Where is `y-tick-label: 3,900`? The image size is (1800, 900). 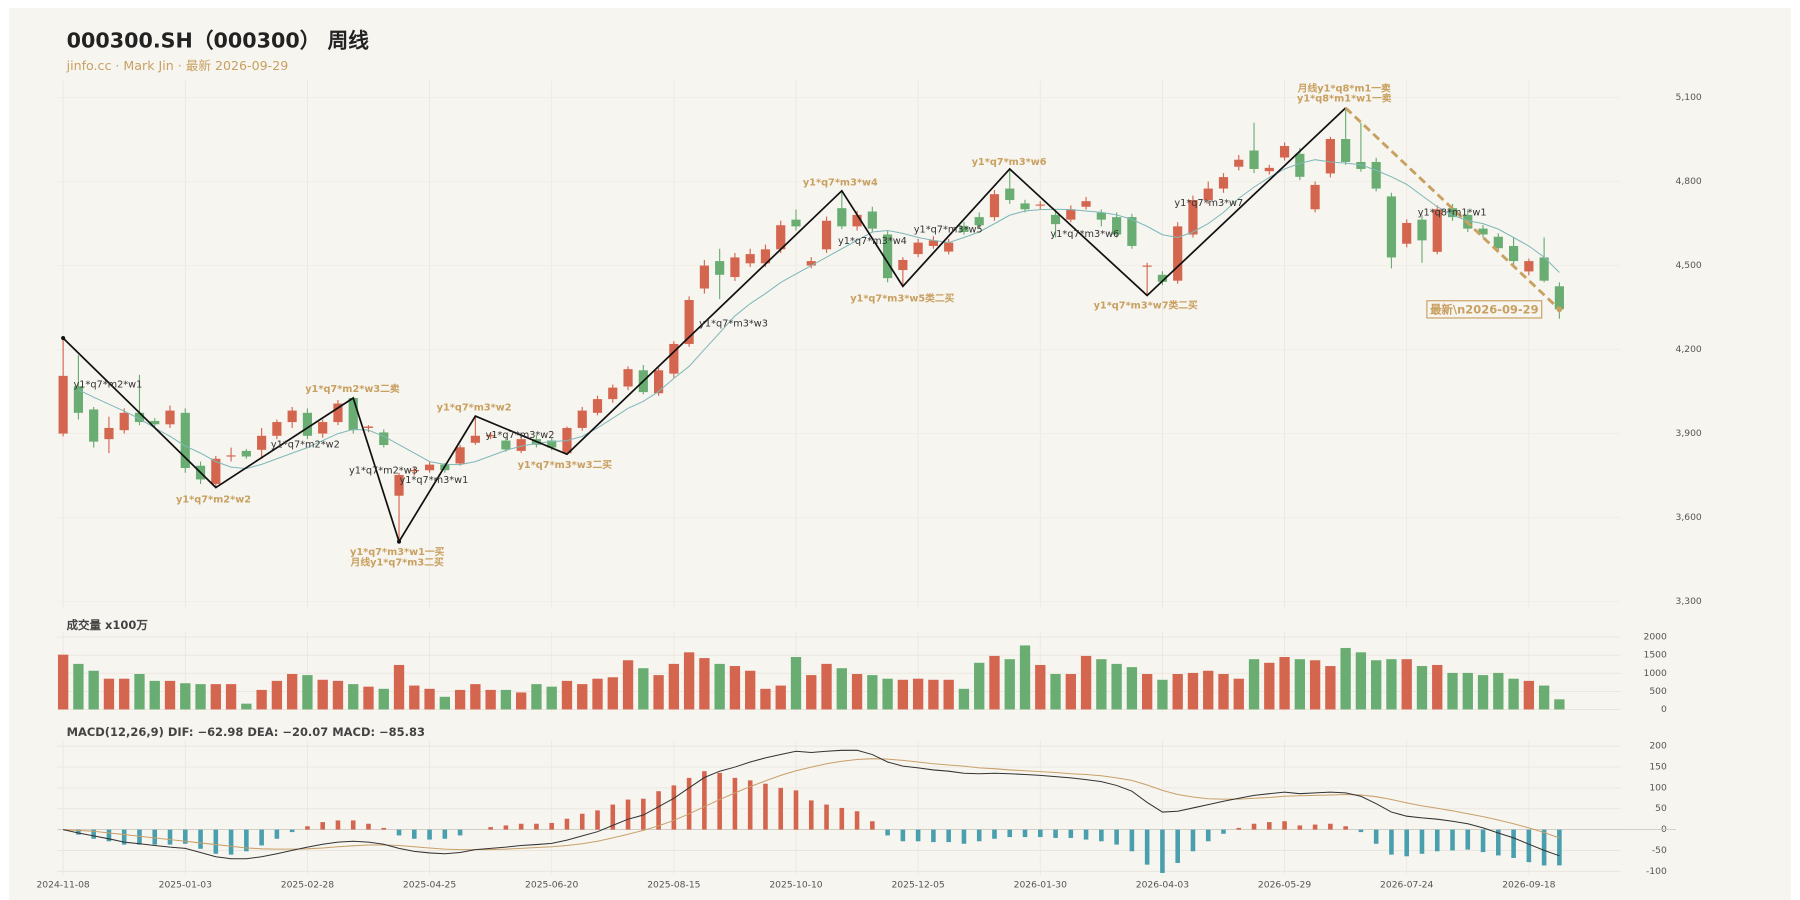 y-tick-label: 3,900 is located at coordinates (1689, 433).